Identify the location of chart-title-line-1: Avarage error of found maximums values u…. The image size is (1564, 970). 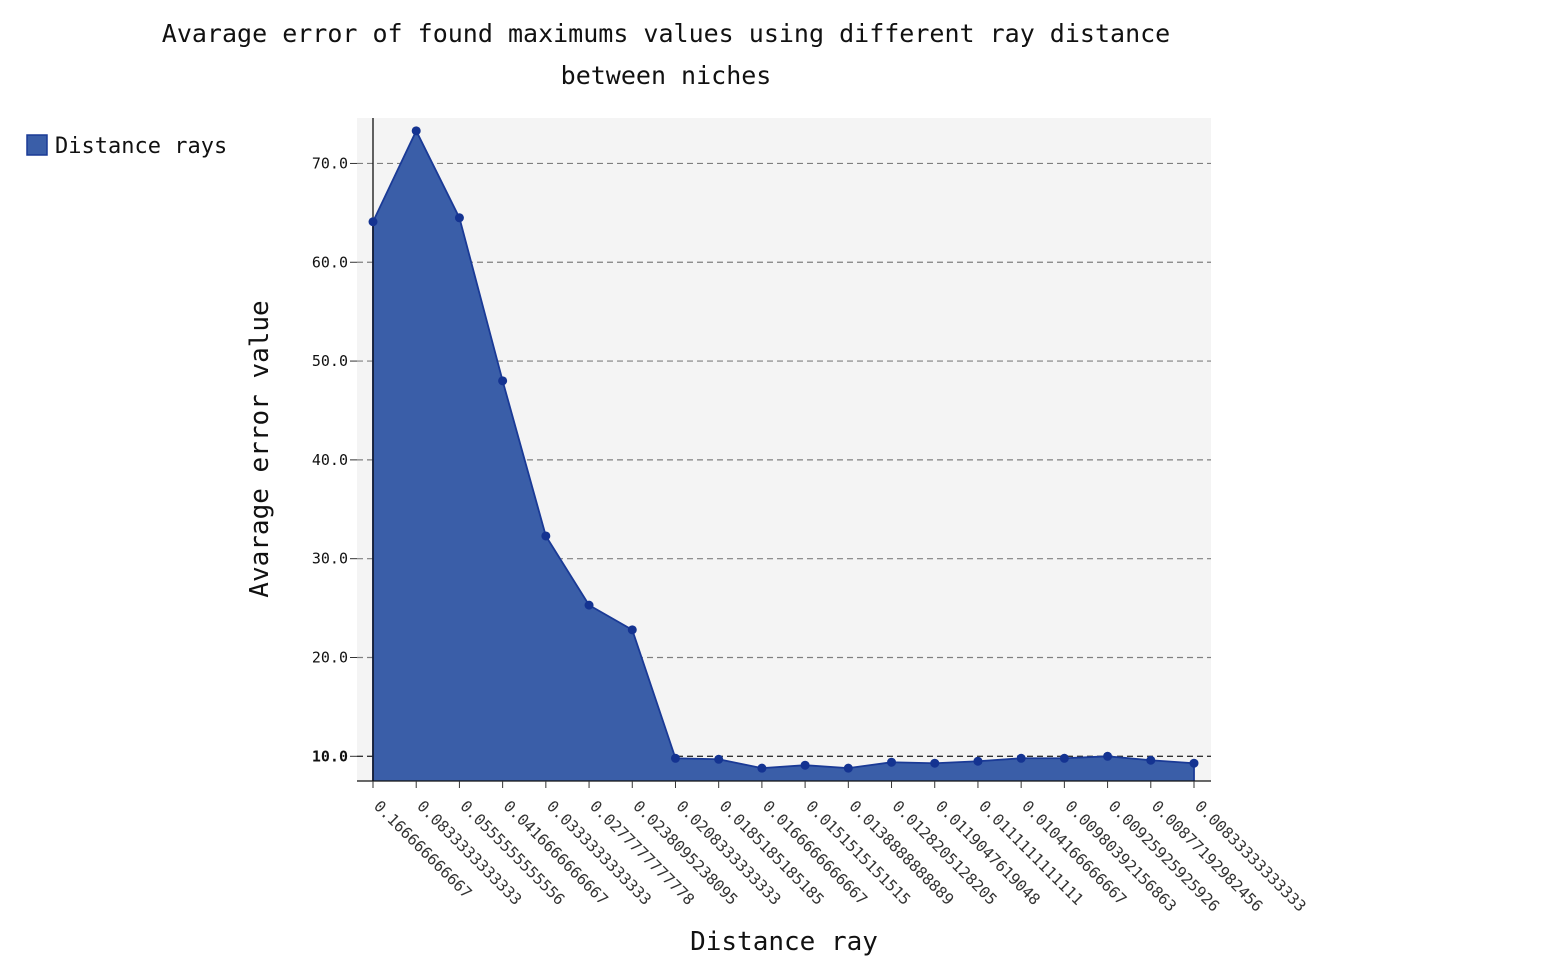
(666, 33).